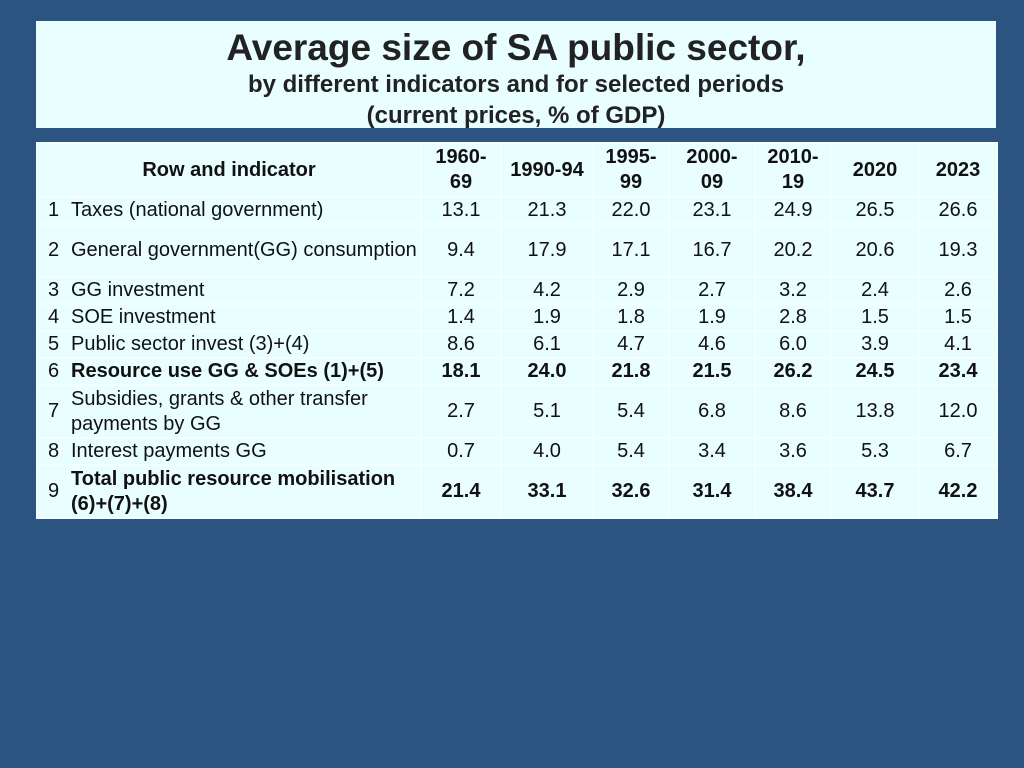 The height and width of the screenshot is (768, 1024). Describe the element at coordinates (631, 250) in the screenshot. I see `table-cell-value: 17.1` at that location.